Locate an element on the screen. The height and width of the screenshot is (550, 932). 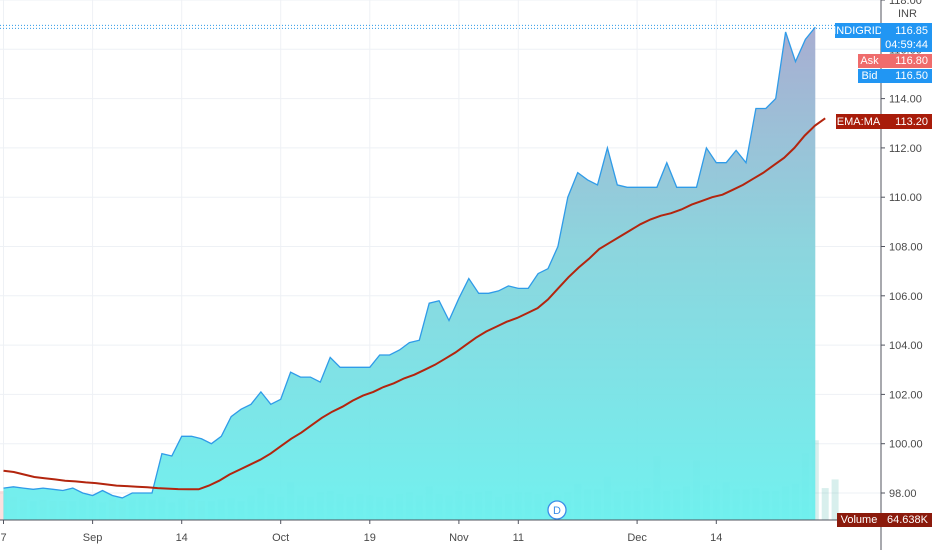
price-tick-label: 108.00 is located at coordinates (906, 248).